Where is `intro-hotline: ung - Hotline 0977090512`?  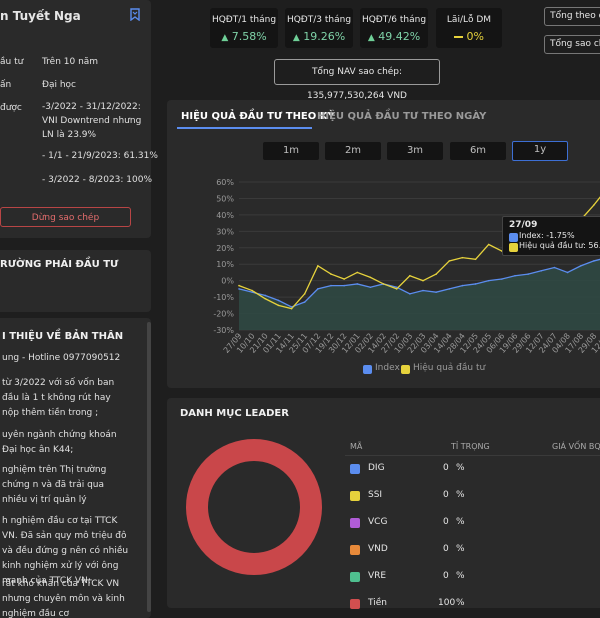 intro-hotline: ung - Hotline 0977090512 is located at coordinates (61, 358).